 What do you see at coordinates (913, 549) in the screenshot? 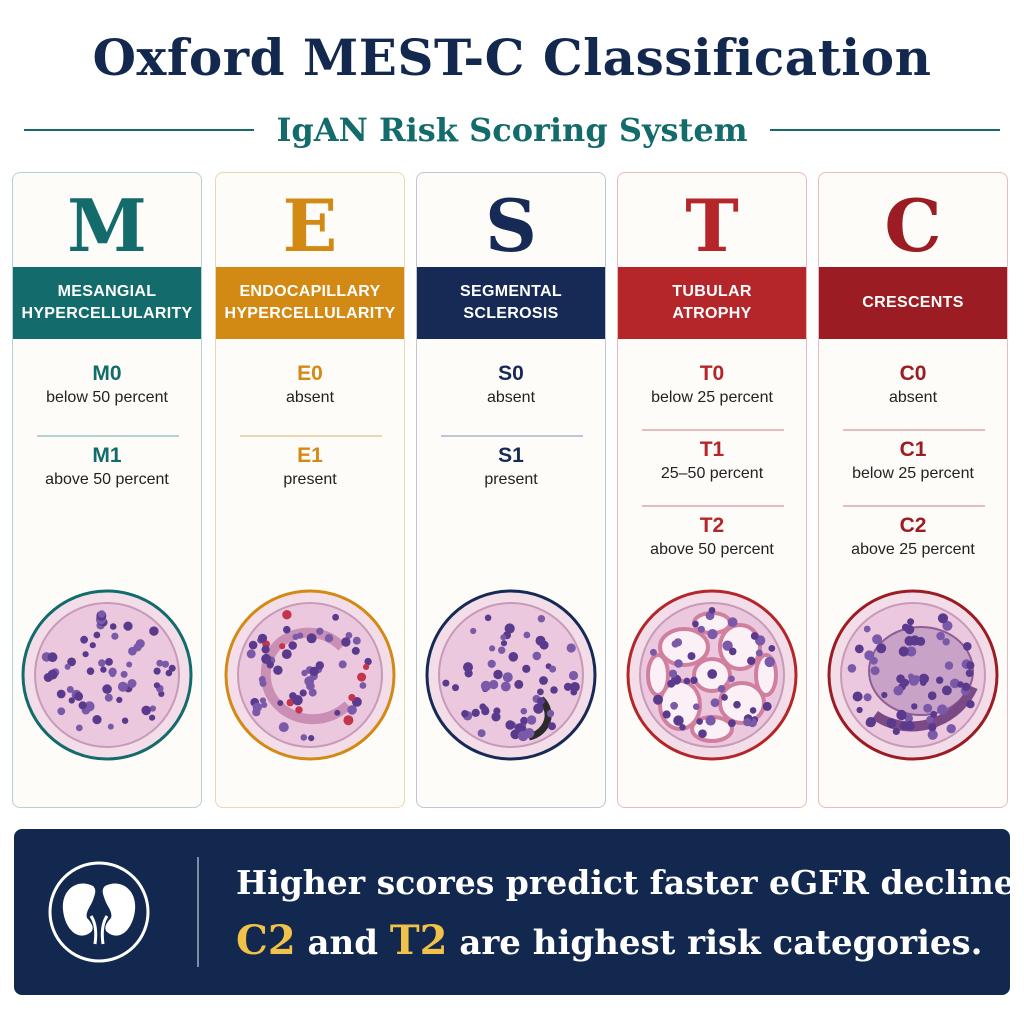
I see `grade-description: above 25 percent` at bounding box center [913, 549].